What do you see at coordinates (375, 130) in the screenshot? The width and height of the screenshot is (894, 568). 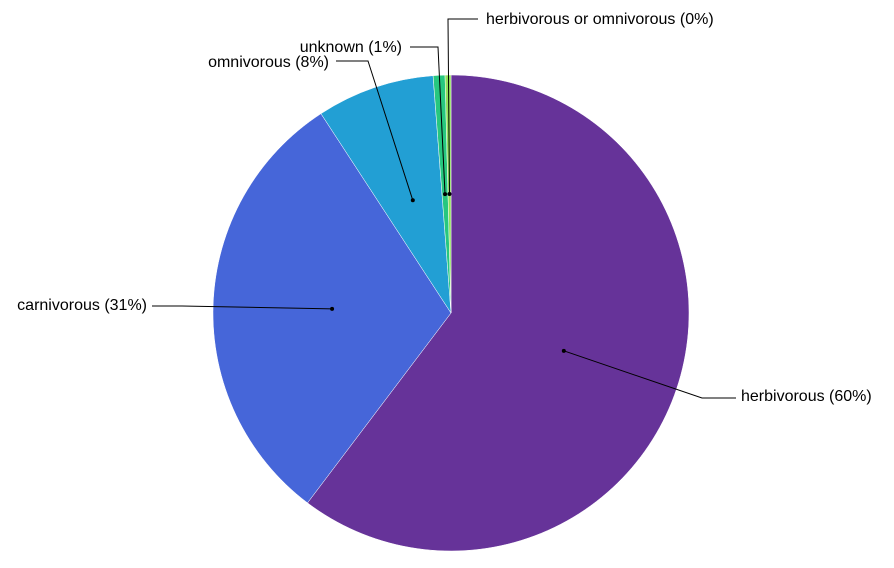 I see `leader-line-omnivorous` at bounding box center [375, 130].